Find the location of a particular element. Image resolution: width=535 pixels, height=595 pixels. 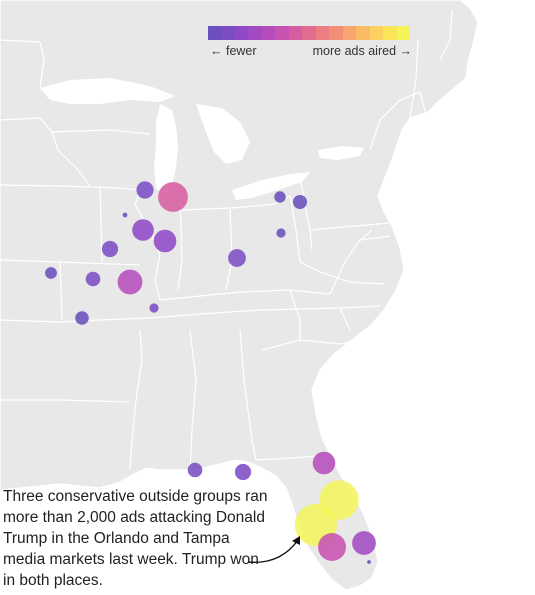

lake-erie is located at coordinates (271, 186).